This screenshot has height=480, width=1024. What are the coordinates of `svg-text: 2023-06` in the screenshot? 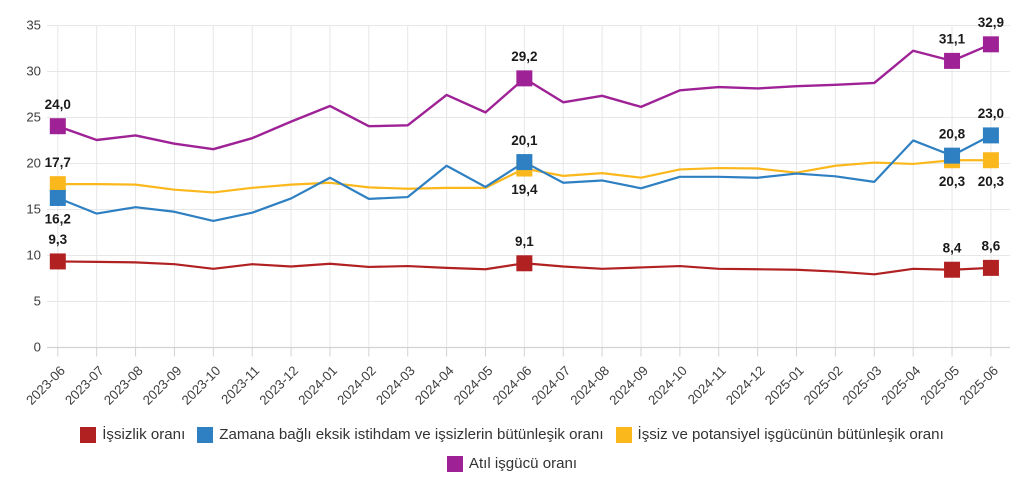 It's located at (45, 385).